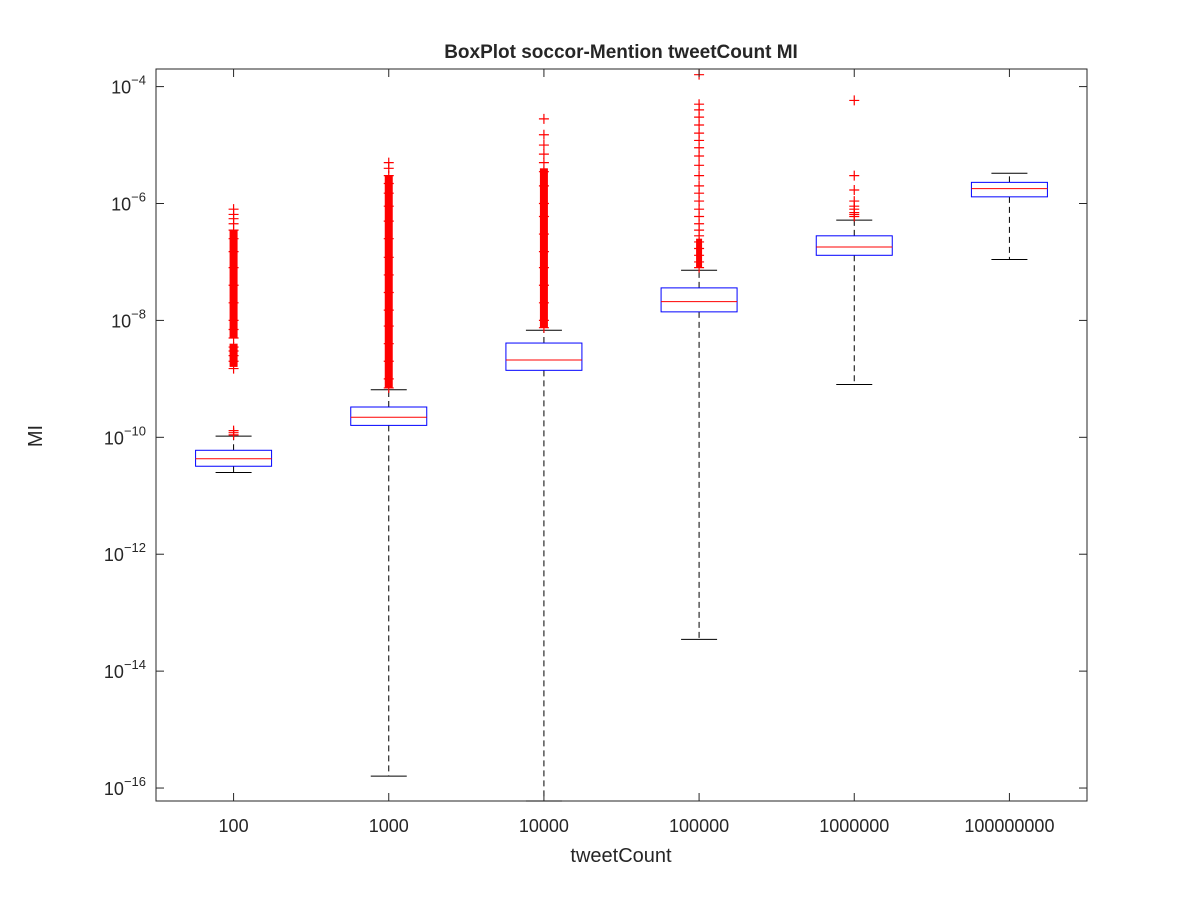  What do you see at coordinates (128, 318) in the screenshot?
I see `y-tick-label: 10⁻⁸` at bounding box center [128, 318].